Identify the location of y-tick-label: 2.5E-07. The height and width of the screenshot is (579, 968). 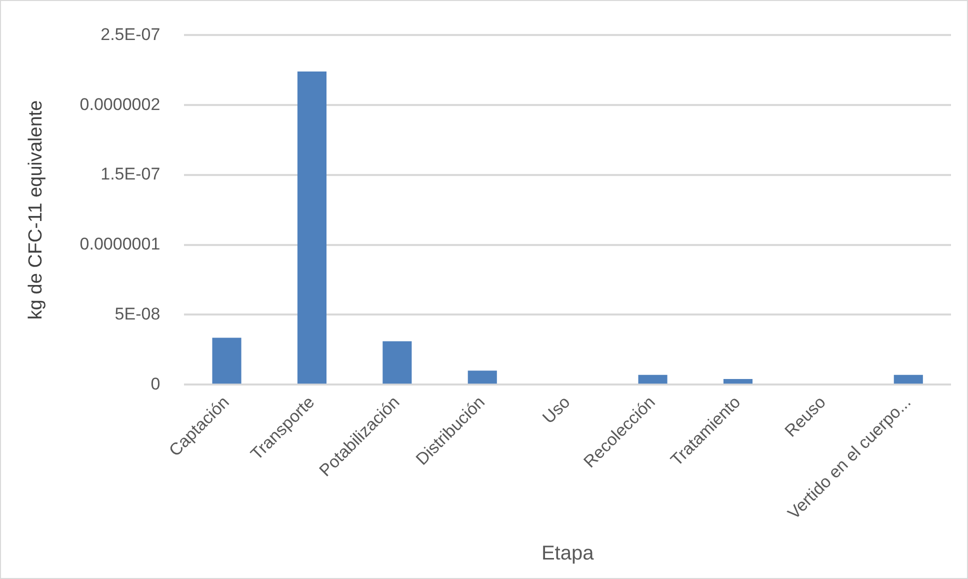
(130, 34).